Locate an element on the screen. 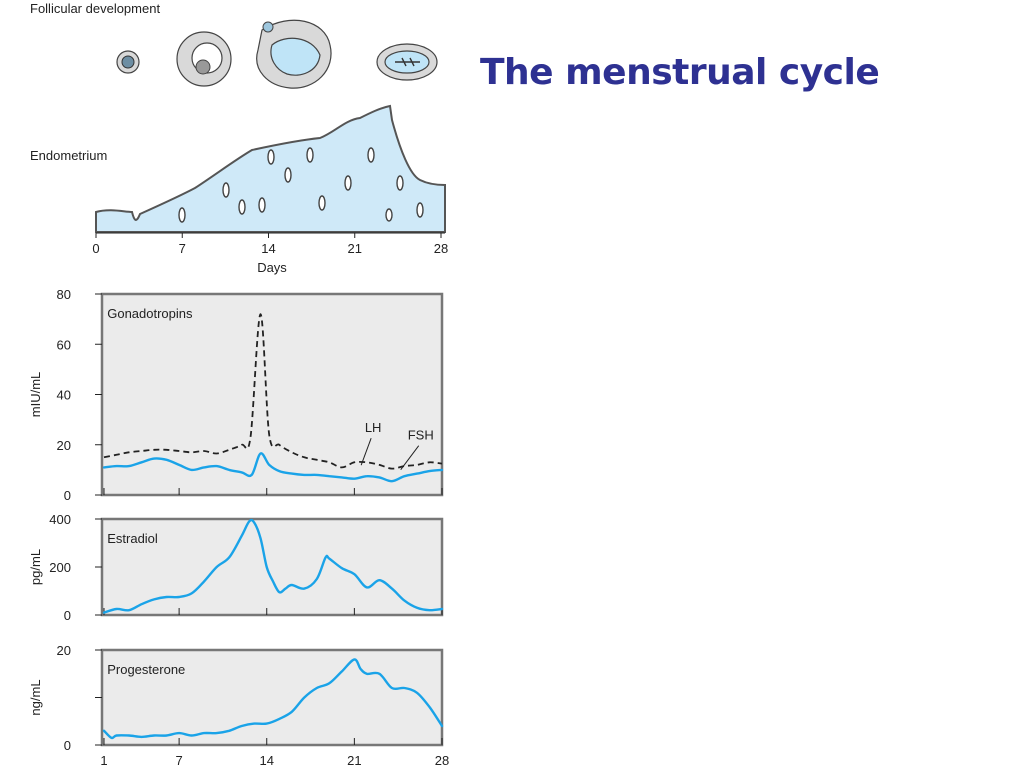  gonadotropins-chart: Gonadotropins 0 20 40 60 80 mIU/mL LH FSH is located at coordinates (236, 395).